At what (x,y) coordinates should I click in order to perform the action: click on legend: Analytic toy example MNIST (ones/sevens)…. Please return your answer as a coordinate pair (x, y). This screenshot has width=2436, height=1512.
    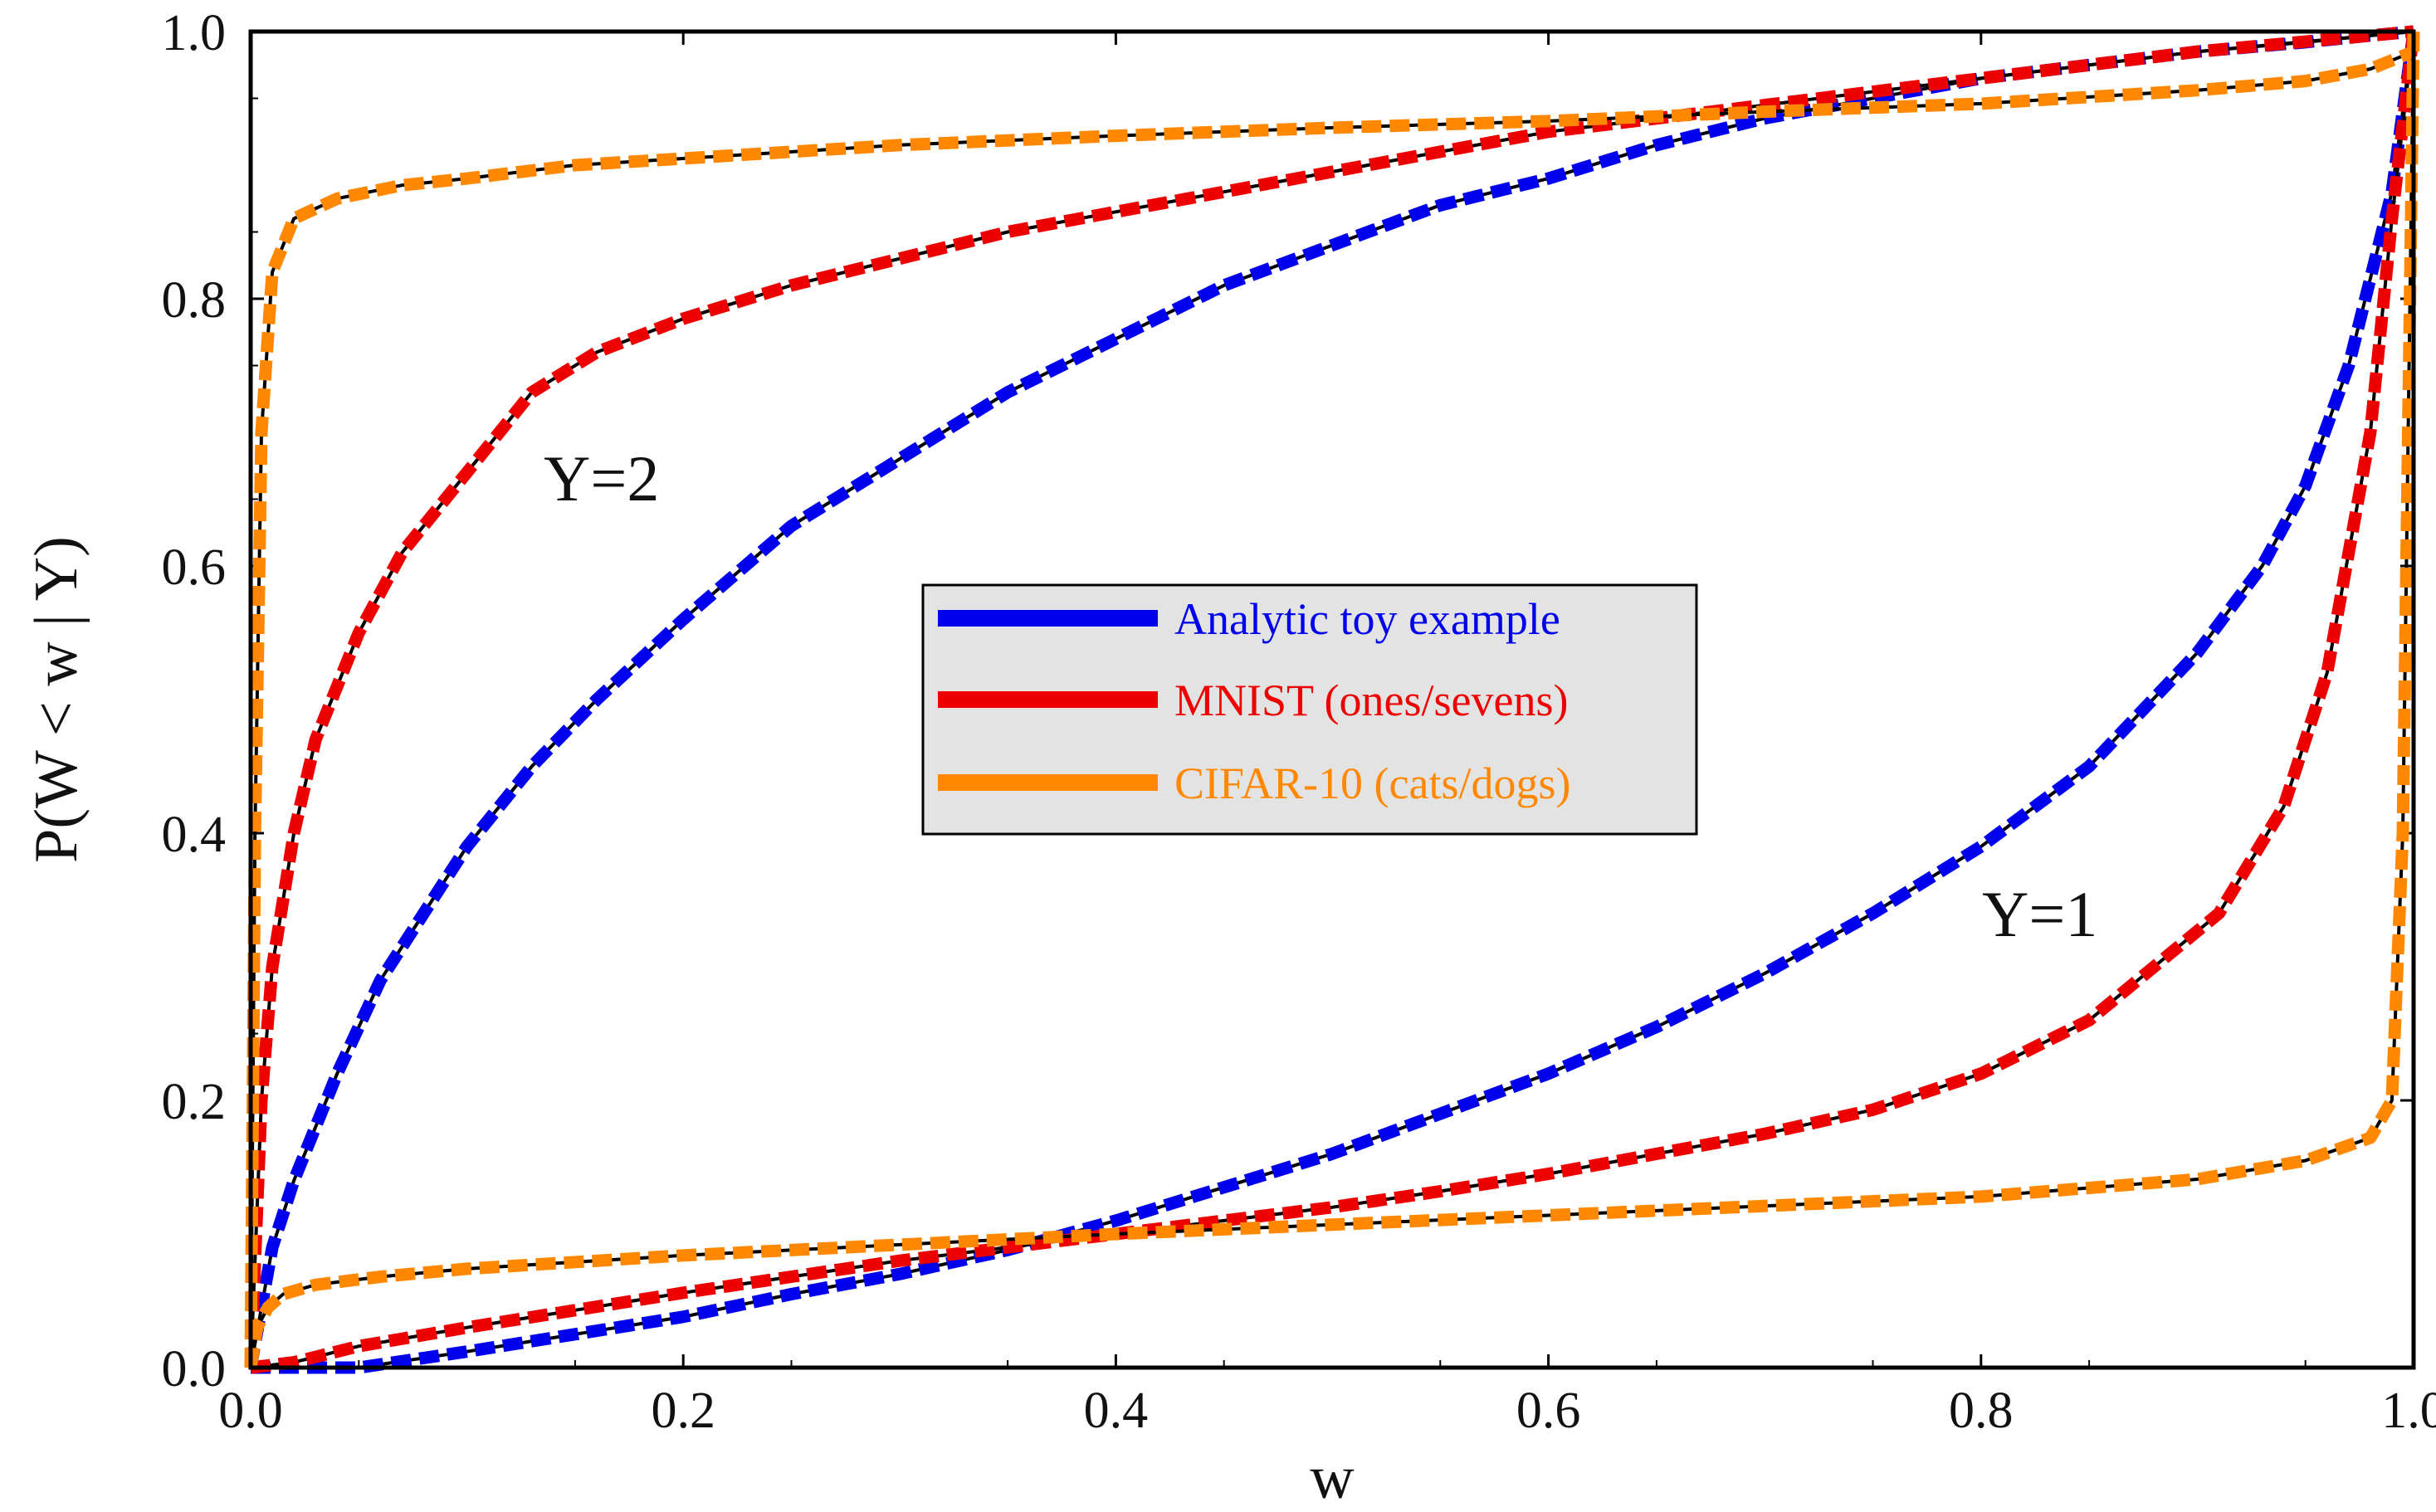
    Looking at the image, I should click on (1310, 709).